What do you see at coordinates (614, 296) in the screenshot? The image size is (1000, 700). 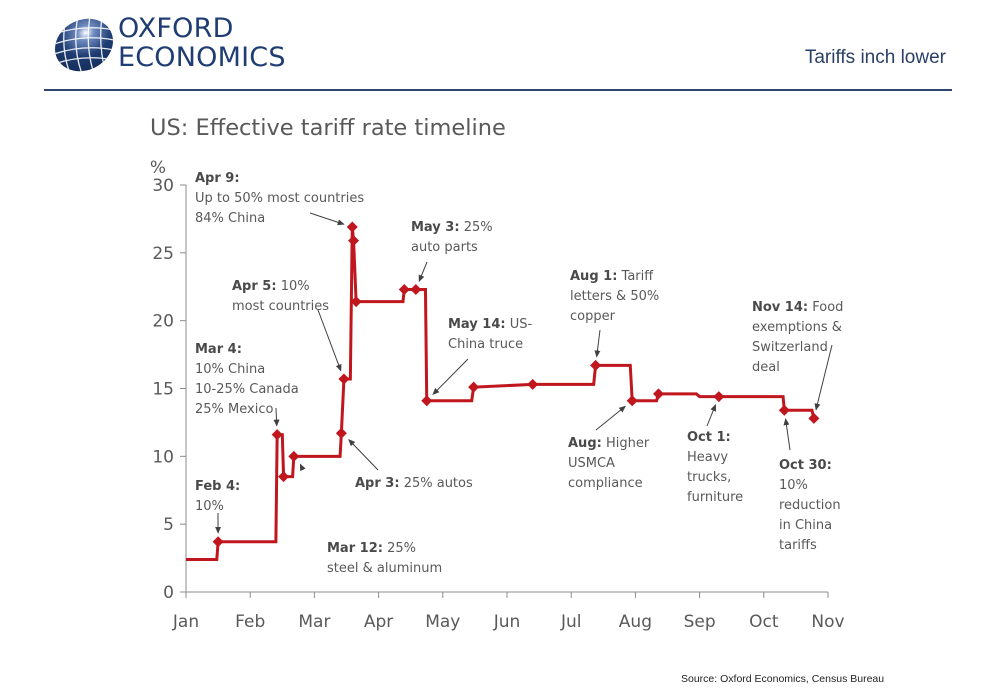 I see `annotation-text: Aug 1: Tariff letters & 50% copper` at bounding box center [614, 296].